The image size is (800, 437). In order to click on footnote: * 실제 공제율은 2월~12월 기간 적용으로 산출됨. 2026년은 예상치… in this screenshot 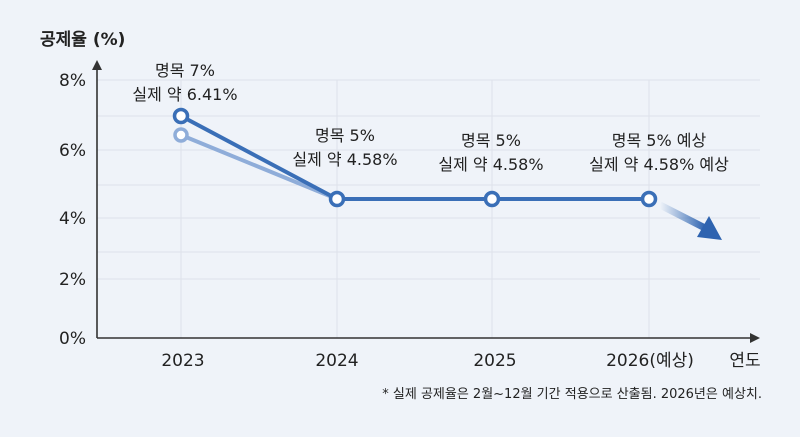, I will do `click(572, 394)`.